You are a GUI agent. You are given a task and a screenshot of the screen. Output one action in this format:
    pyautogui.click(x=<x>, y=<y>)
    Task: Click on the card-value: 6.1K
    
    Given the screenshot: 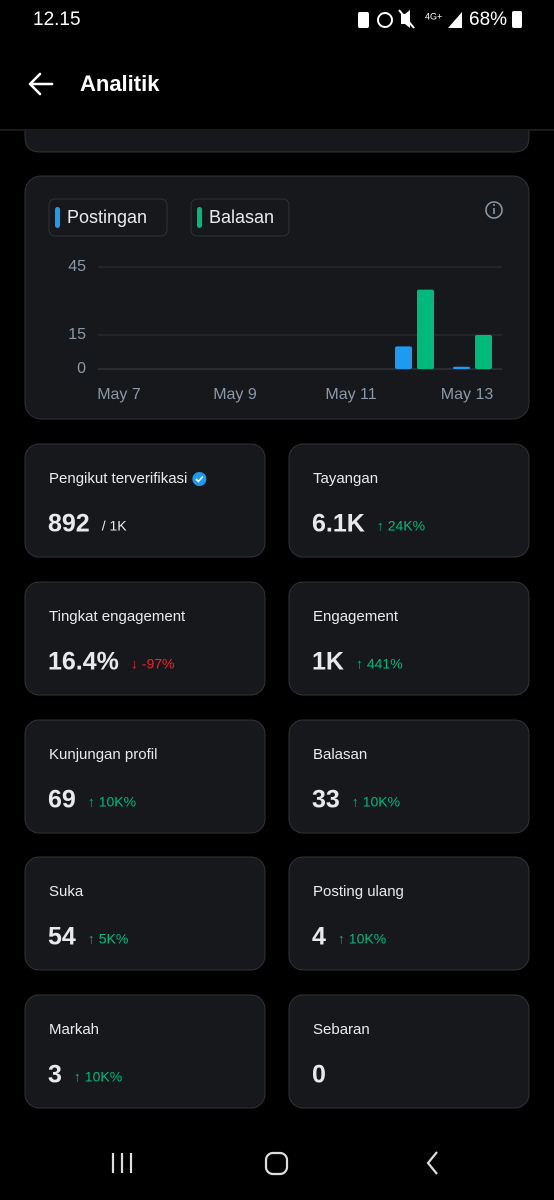 What is the action you would take?
    pyautogui.click(x=338, y=524)
    